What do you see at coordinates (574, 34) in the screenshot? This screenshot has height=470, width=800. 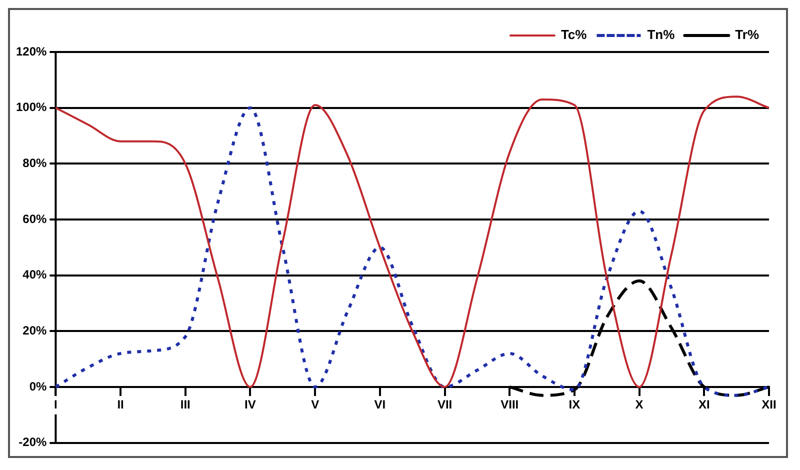 I see `legend-label: Tc%` at bounding box center [574, 34].